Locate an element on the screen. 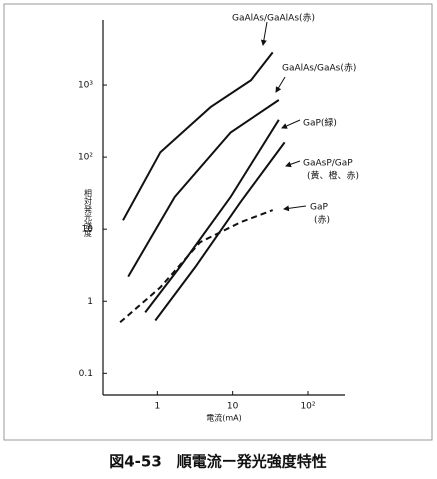 Image resolution: width=437 pixels, height=479 pixels. series-label-line2: (黄、橙、赤) is located at coordinates (333, 176).